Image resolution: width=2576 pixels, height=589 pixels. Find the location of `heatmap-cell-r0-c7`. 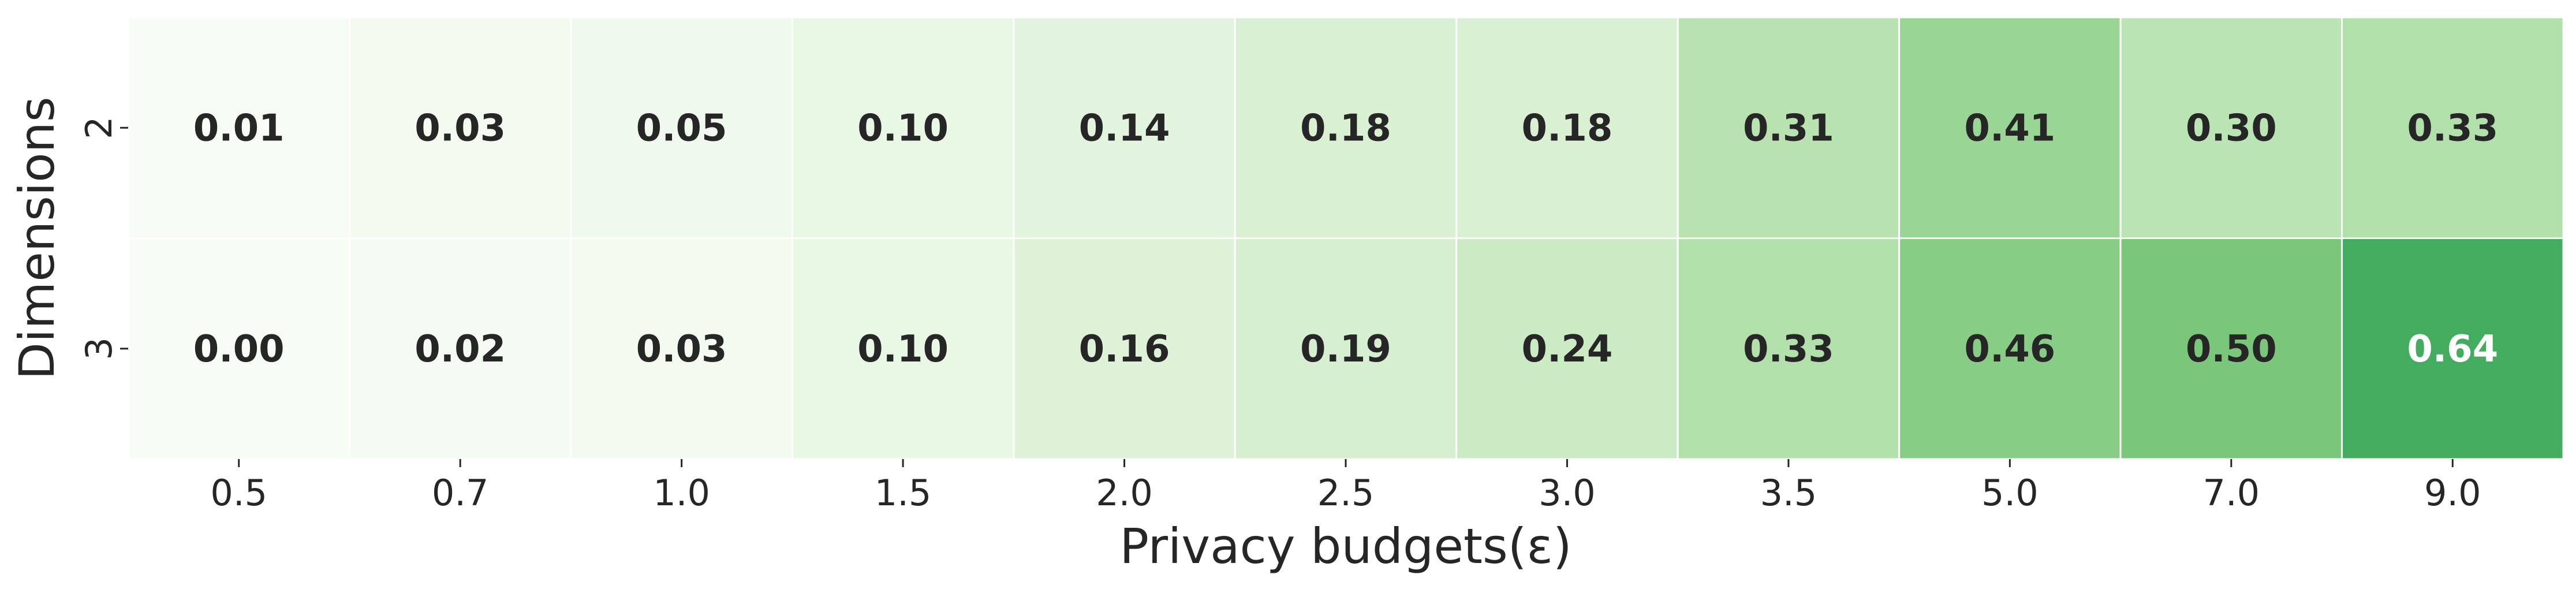

heatmap-cell-r0-c7 is located at coordinates (1789, 127).